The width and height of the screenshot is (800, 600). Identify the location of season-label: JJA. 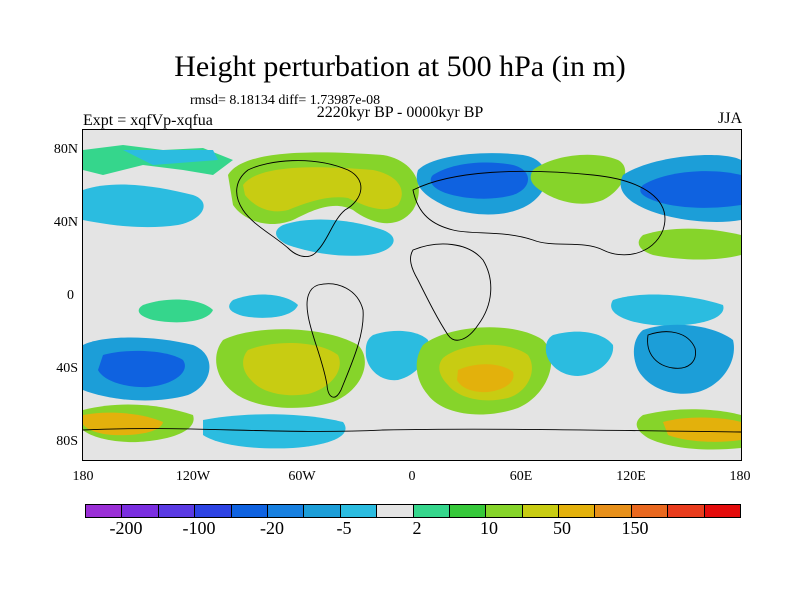
(729, 118).